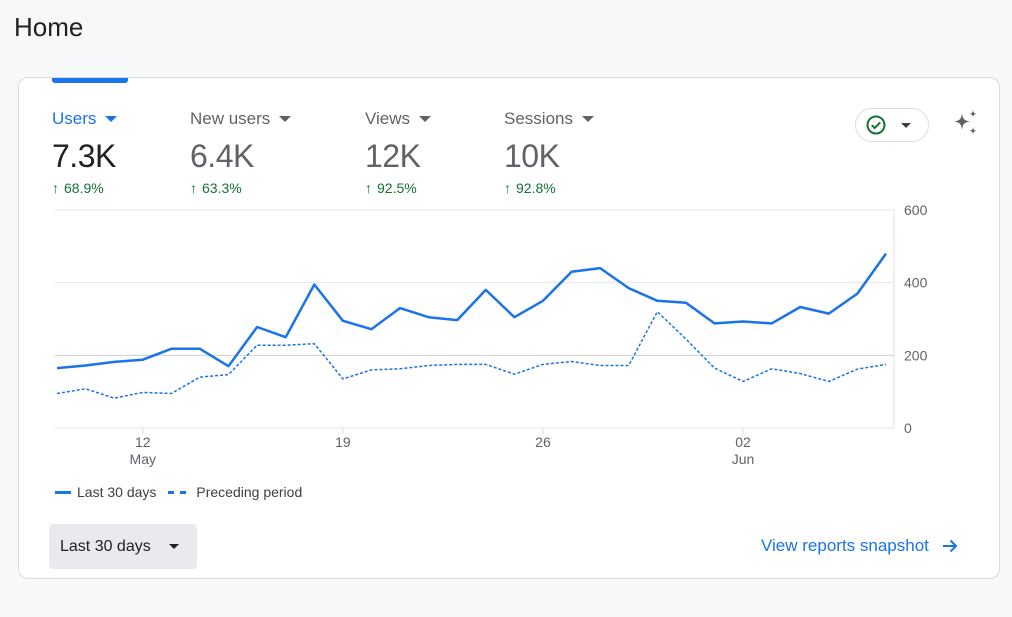  I want to click on x-tick-label: 19, so click(343, 442).